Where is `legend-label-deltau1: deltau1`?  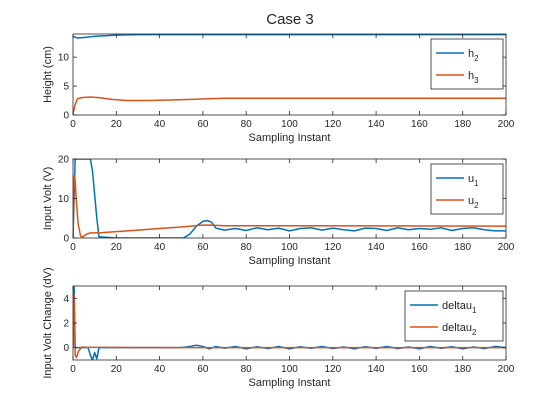 legend-label-deltau1: deltau1 is located at coordinates (459, 307).